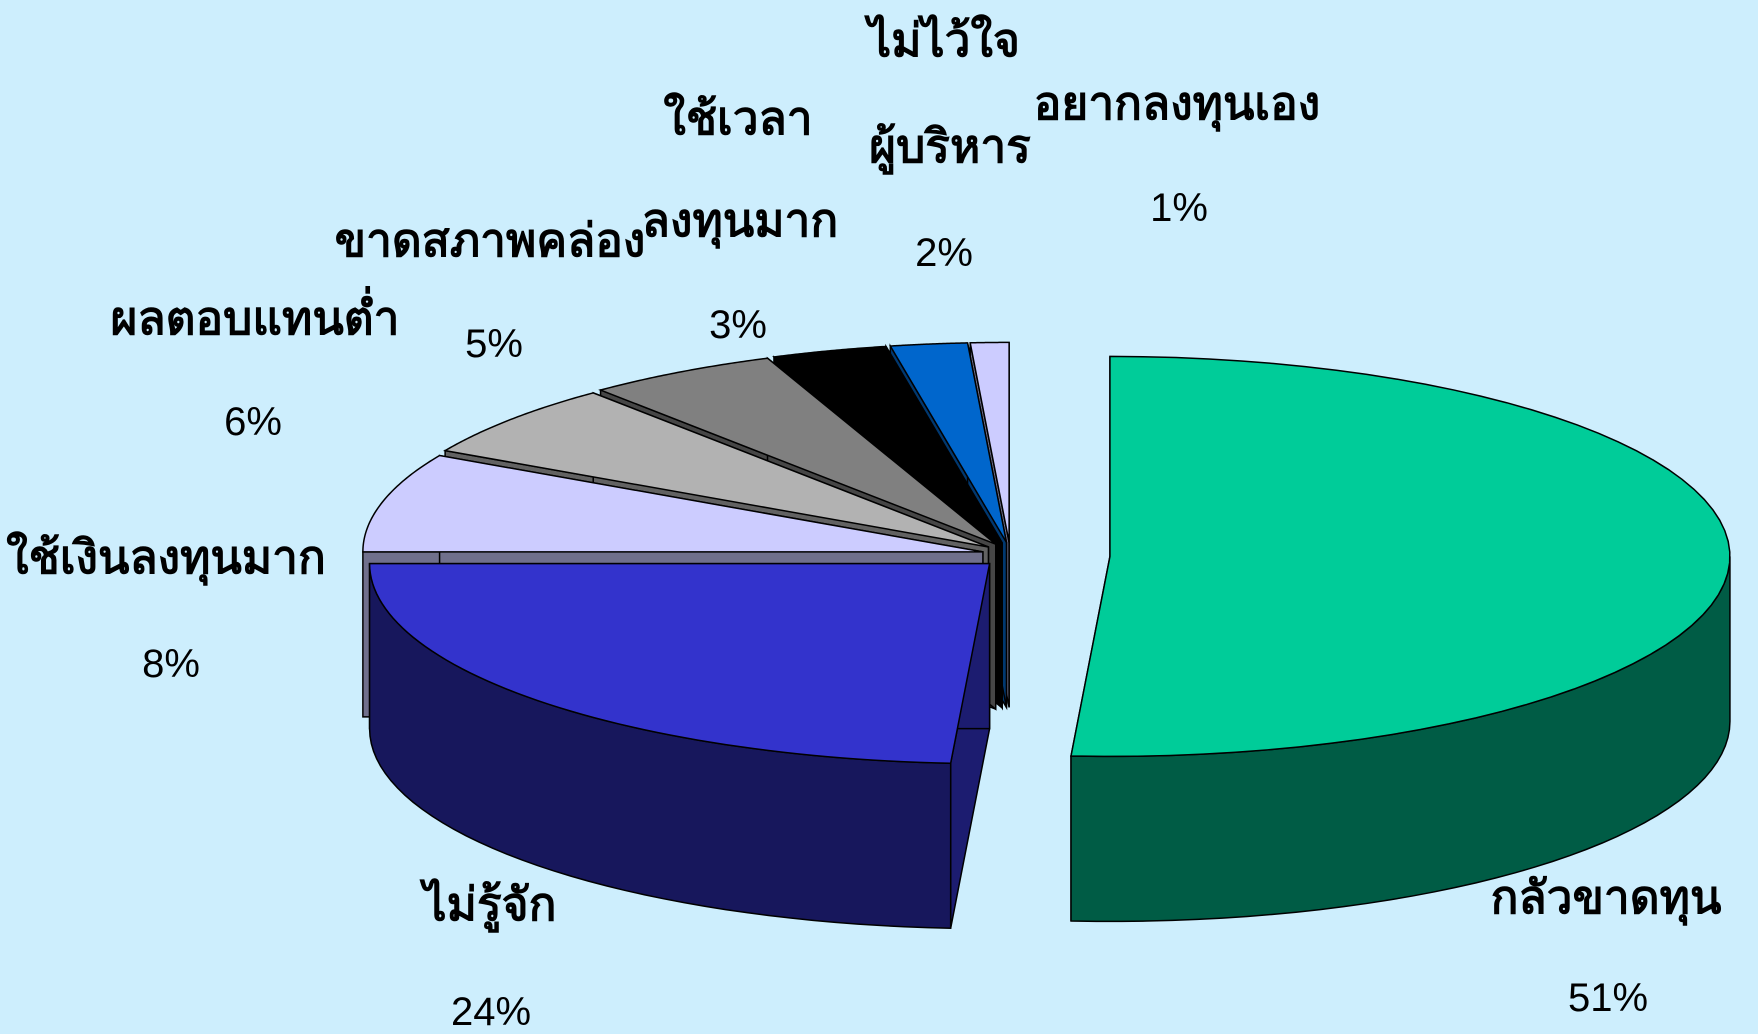 The height and width of the screenshot is (1034, 1758). Describe the element at coordinates (738, 118) in the screenshot. I see `slice-label-5-line-0: ใช้เวลา` at that location.